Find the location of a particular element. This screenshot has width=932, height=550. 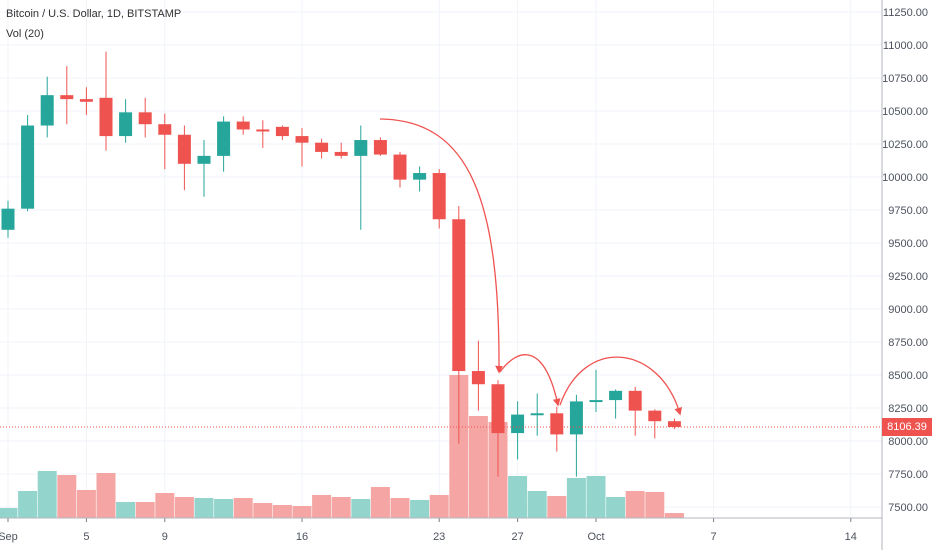

x-tick-label: 9 is located at coordinates (165, 537).